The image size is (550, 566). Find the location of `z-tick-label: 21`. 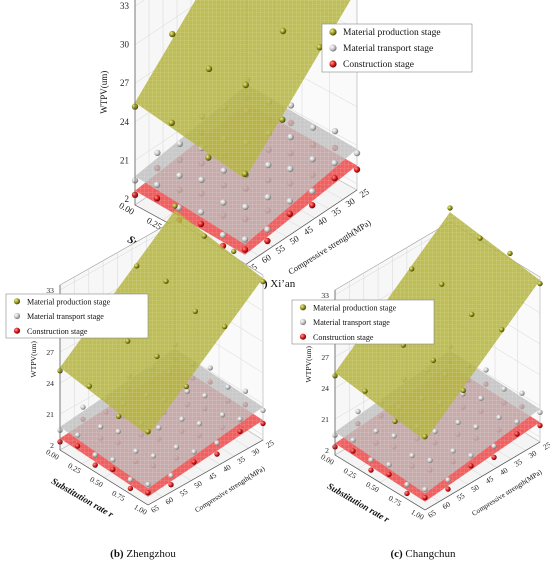

z-tick-label: 21 is located at coordinates (124, 160).